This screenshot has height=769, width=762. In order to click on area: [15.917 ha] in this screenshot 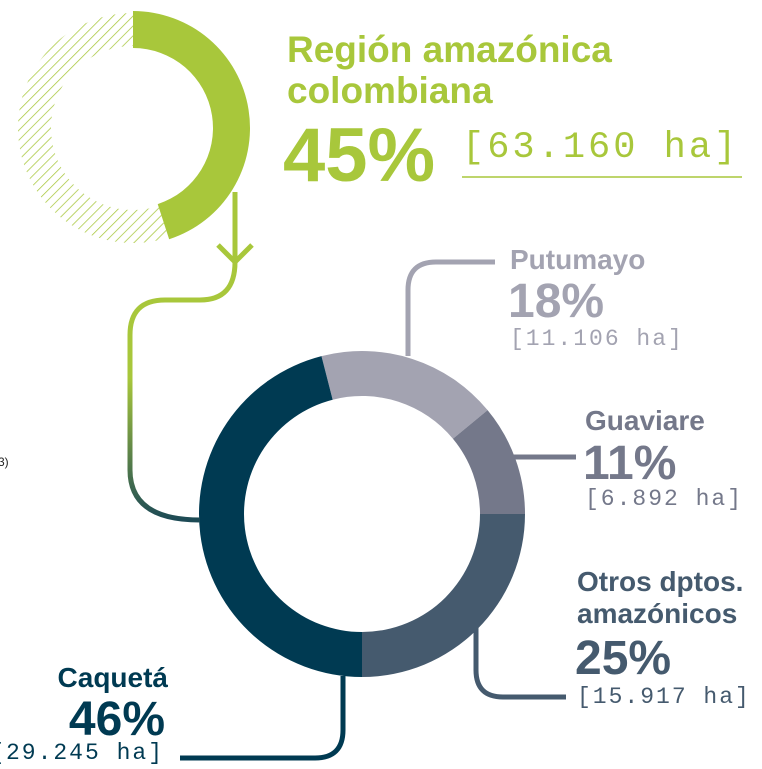, I will do `click(664, 697)`.